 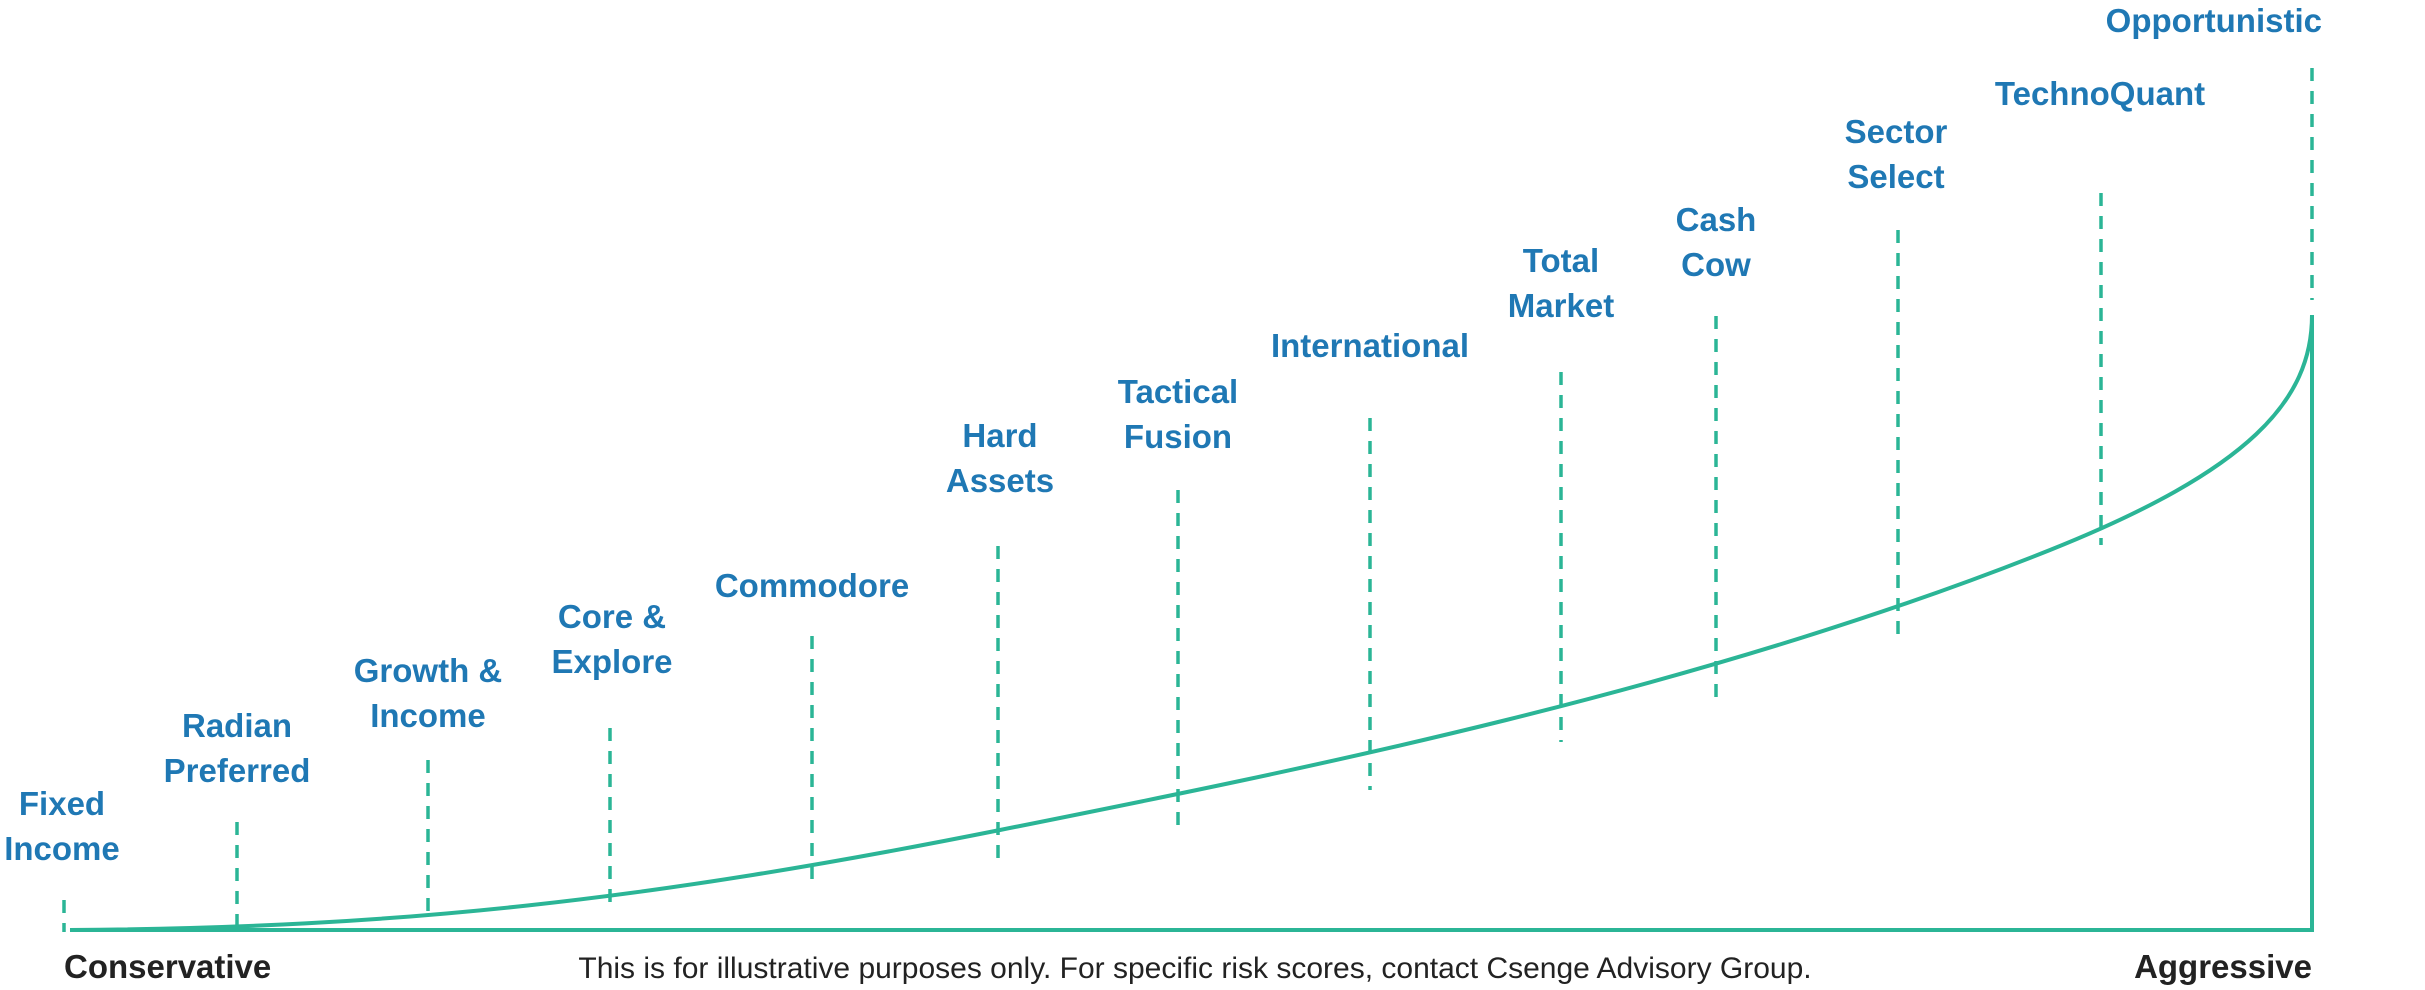 I want to click on strategy-label-line: Tactical, so click(x=1178, y=391).